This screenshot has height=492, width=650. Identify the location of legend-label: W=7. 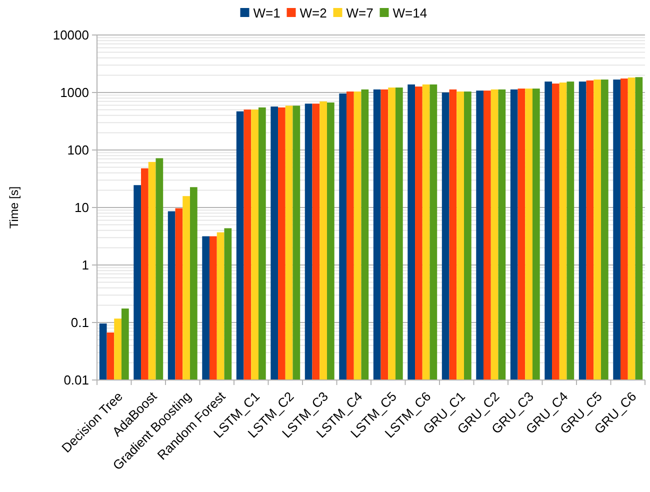
(360, 13).